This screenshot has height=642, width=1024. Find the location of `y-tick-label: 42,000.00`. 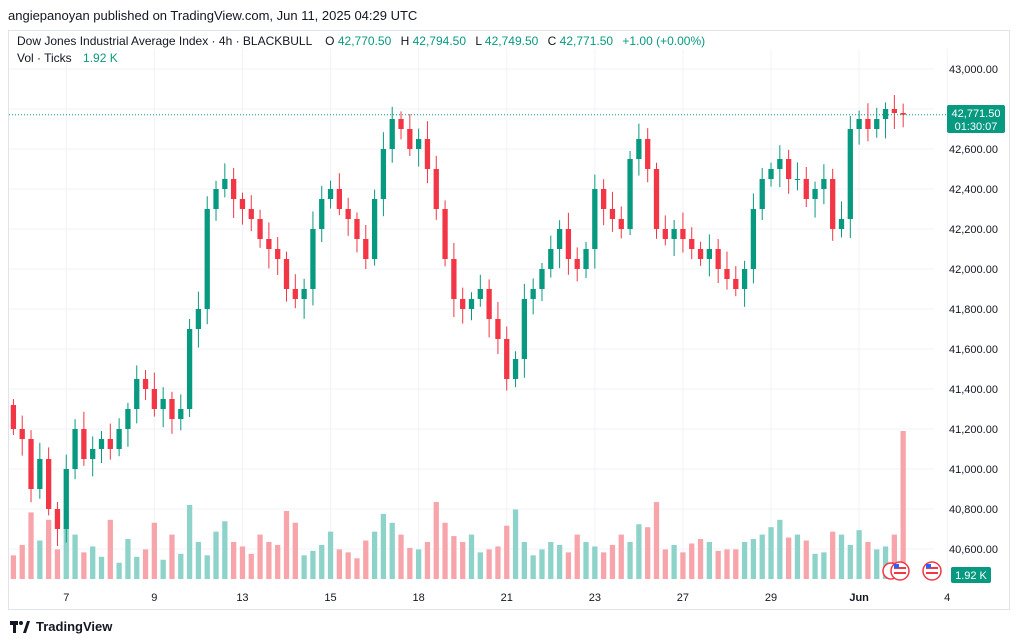

y-tick-label: 42,000.00 is located at coordinates (973, 270).